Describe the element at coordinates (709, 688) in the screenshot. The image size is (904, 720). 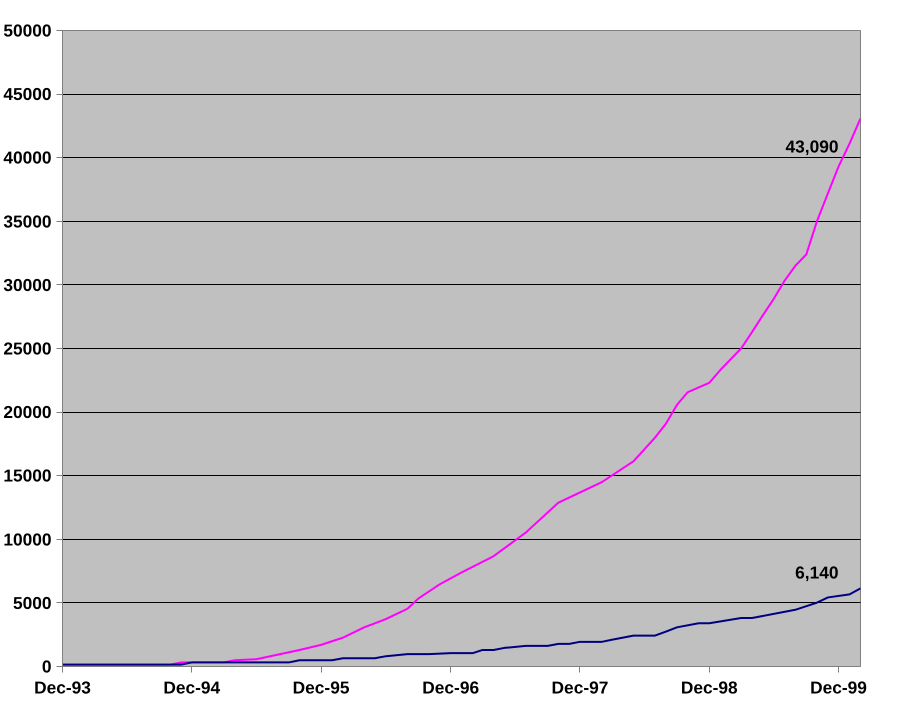
I see `x-tick-label: Dec-98` at that location.